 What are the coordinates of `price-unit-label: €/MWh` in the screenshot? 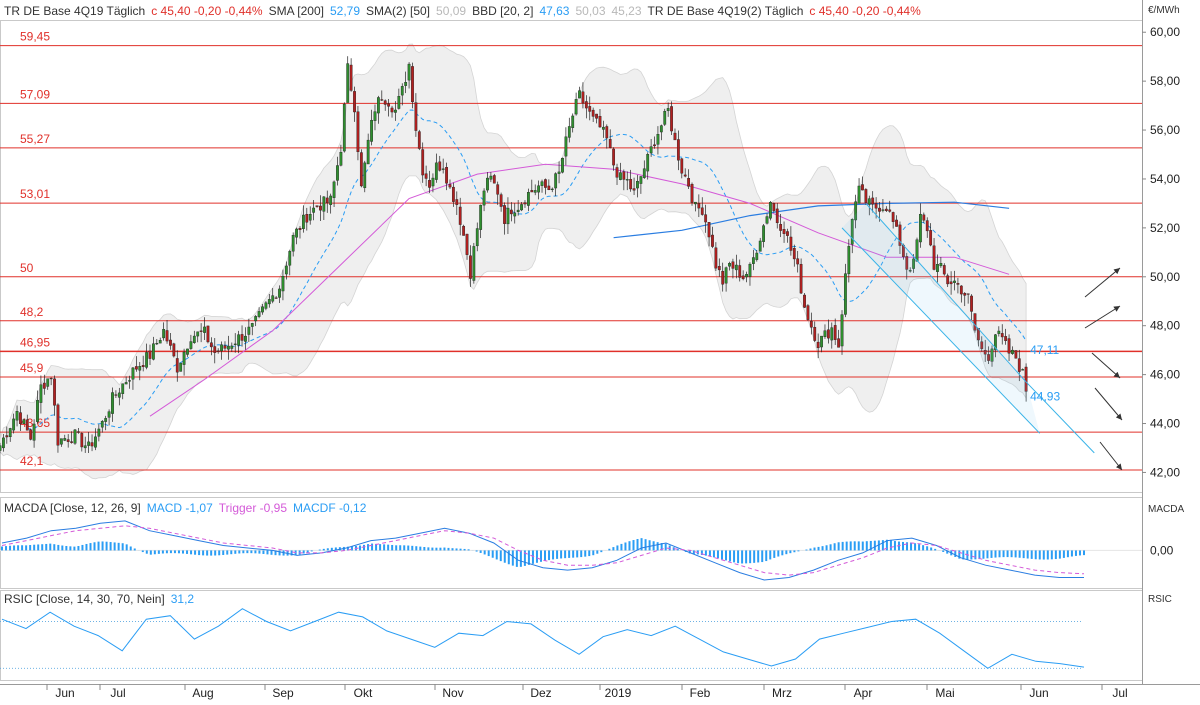 It's located at (1164, 10).